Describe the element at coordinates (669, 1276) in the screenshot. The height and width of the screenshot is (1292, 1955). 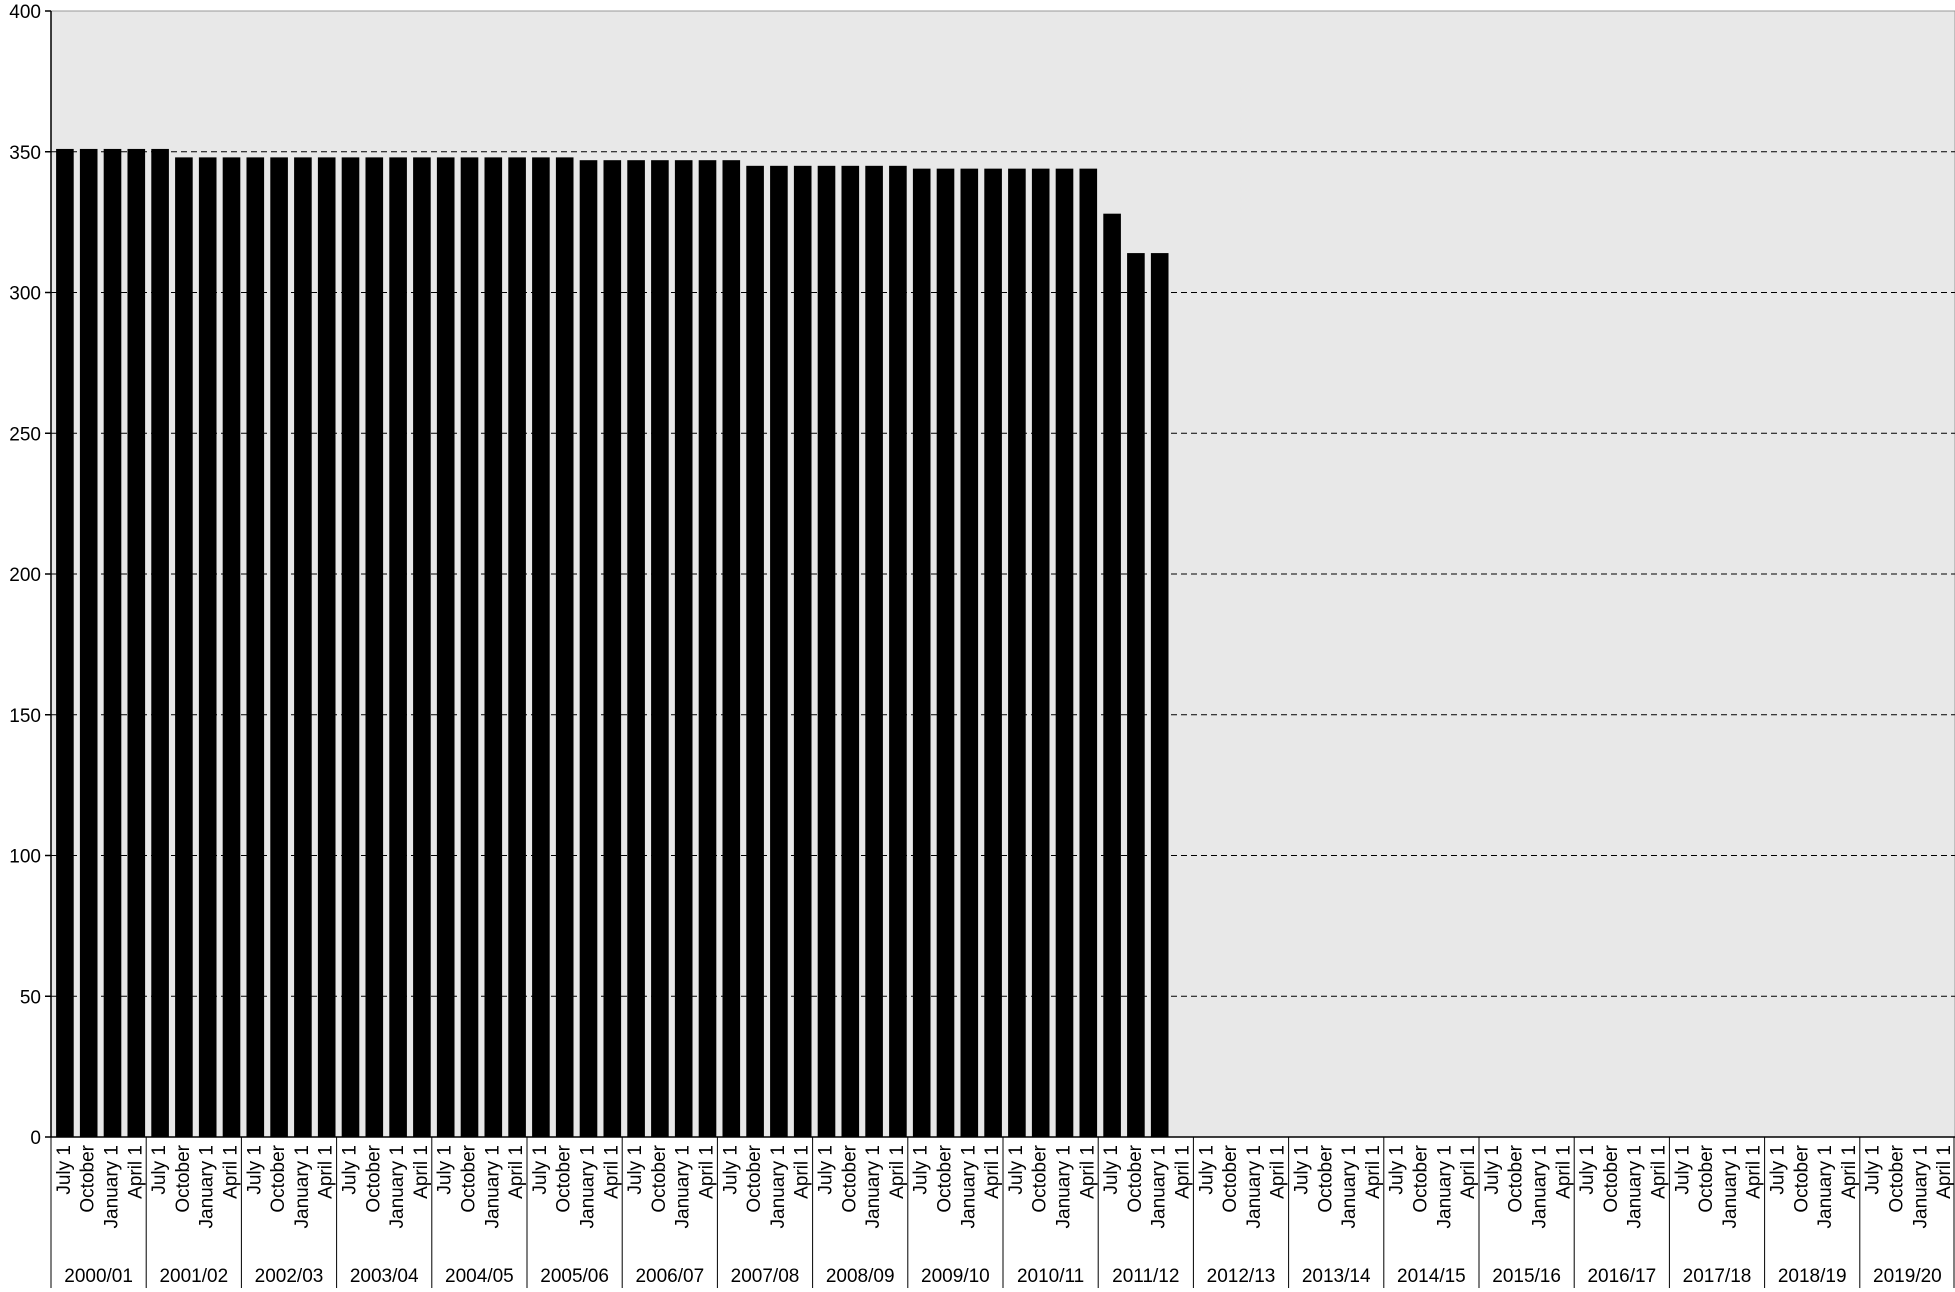
I see `year-label: 2006/07` at that location.